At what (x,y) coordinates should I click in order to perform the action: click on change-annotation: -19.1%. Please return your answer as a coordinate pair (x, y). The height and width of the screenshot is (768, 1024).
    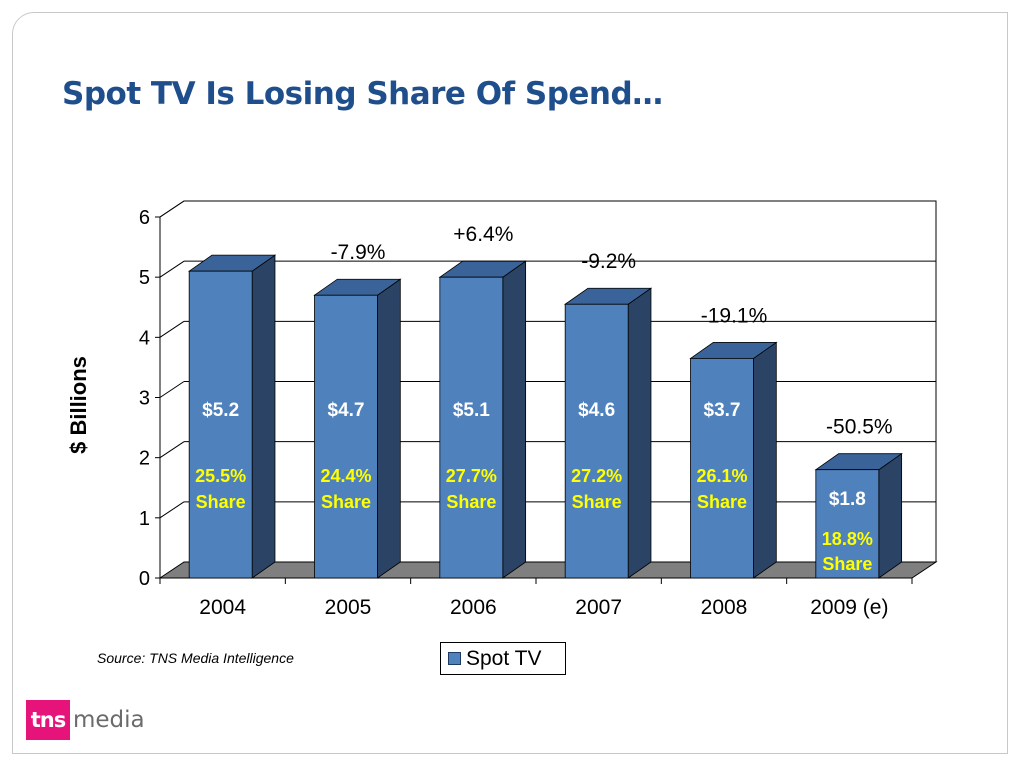
    Looking at the image, I should click on (734, 315).